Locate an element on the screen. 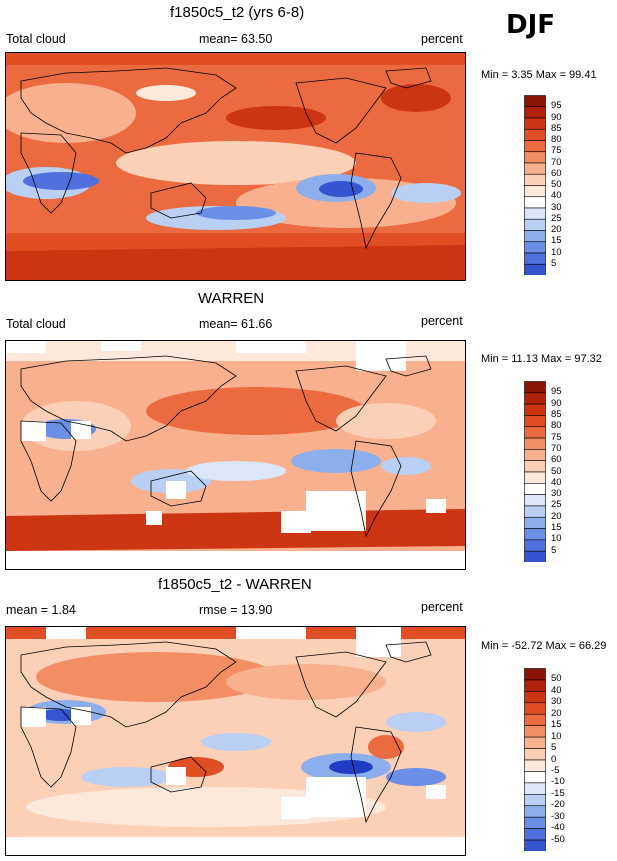 The width and height of the screenshot is (617, 861). colorbar-tick-label: 0 is located at coordinates (554, 759).